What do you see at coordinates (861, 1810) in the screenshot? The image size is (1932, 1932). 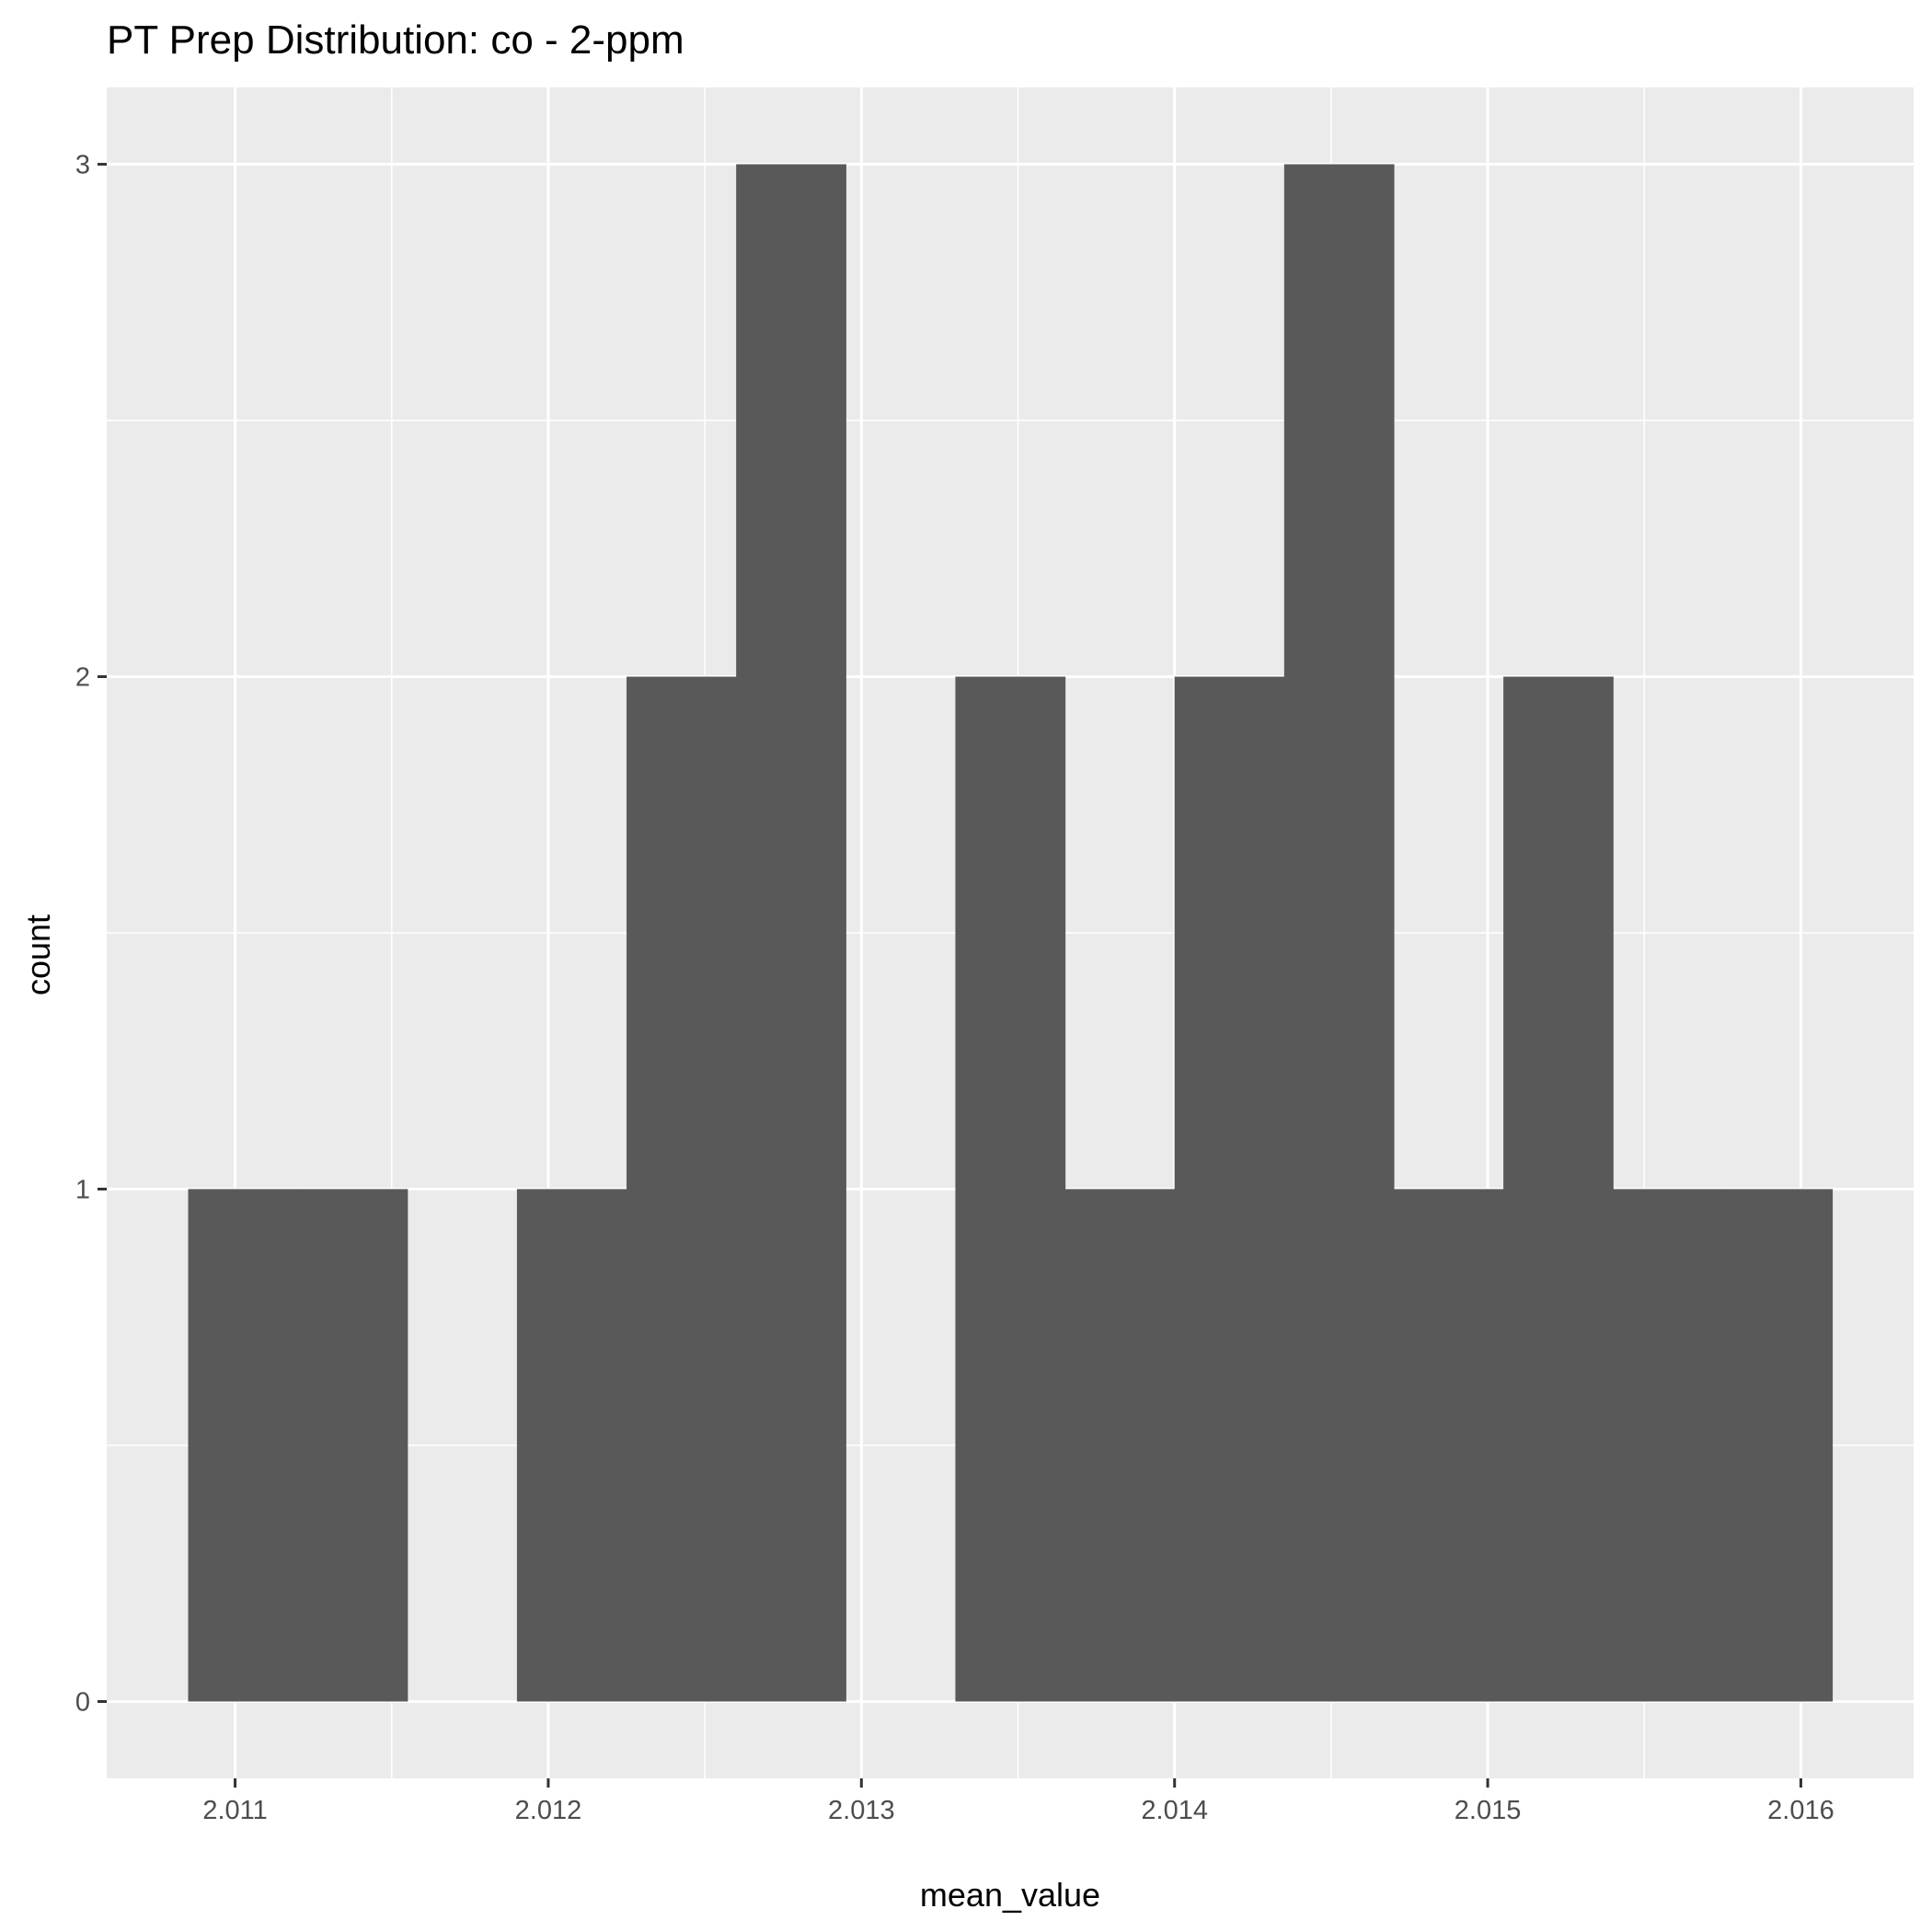 I see `x-tick-label: 2.013` at bounding box center [861, 1810].